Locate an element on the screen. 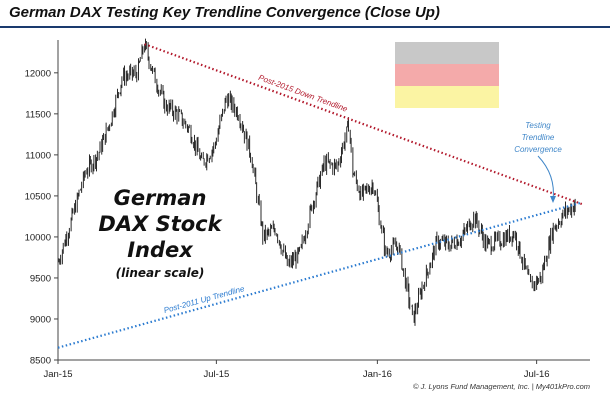  annotation-arrow is located at coordinates (545, 178).